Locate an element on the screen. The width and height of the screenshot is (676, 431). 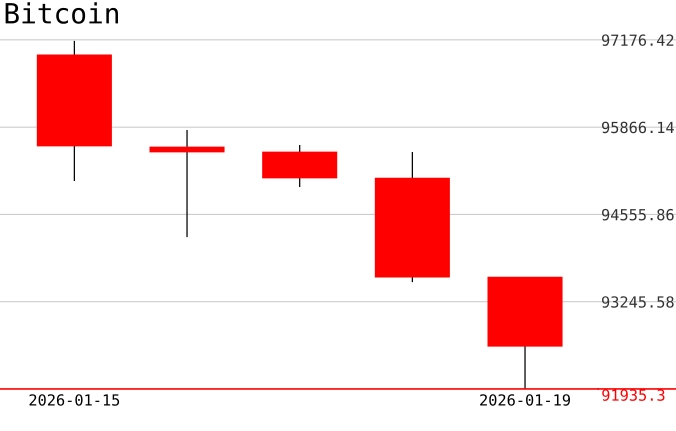
y-tick-label: 94555.86 is located at coordinates (638, 214).